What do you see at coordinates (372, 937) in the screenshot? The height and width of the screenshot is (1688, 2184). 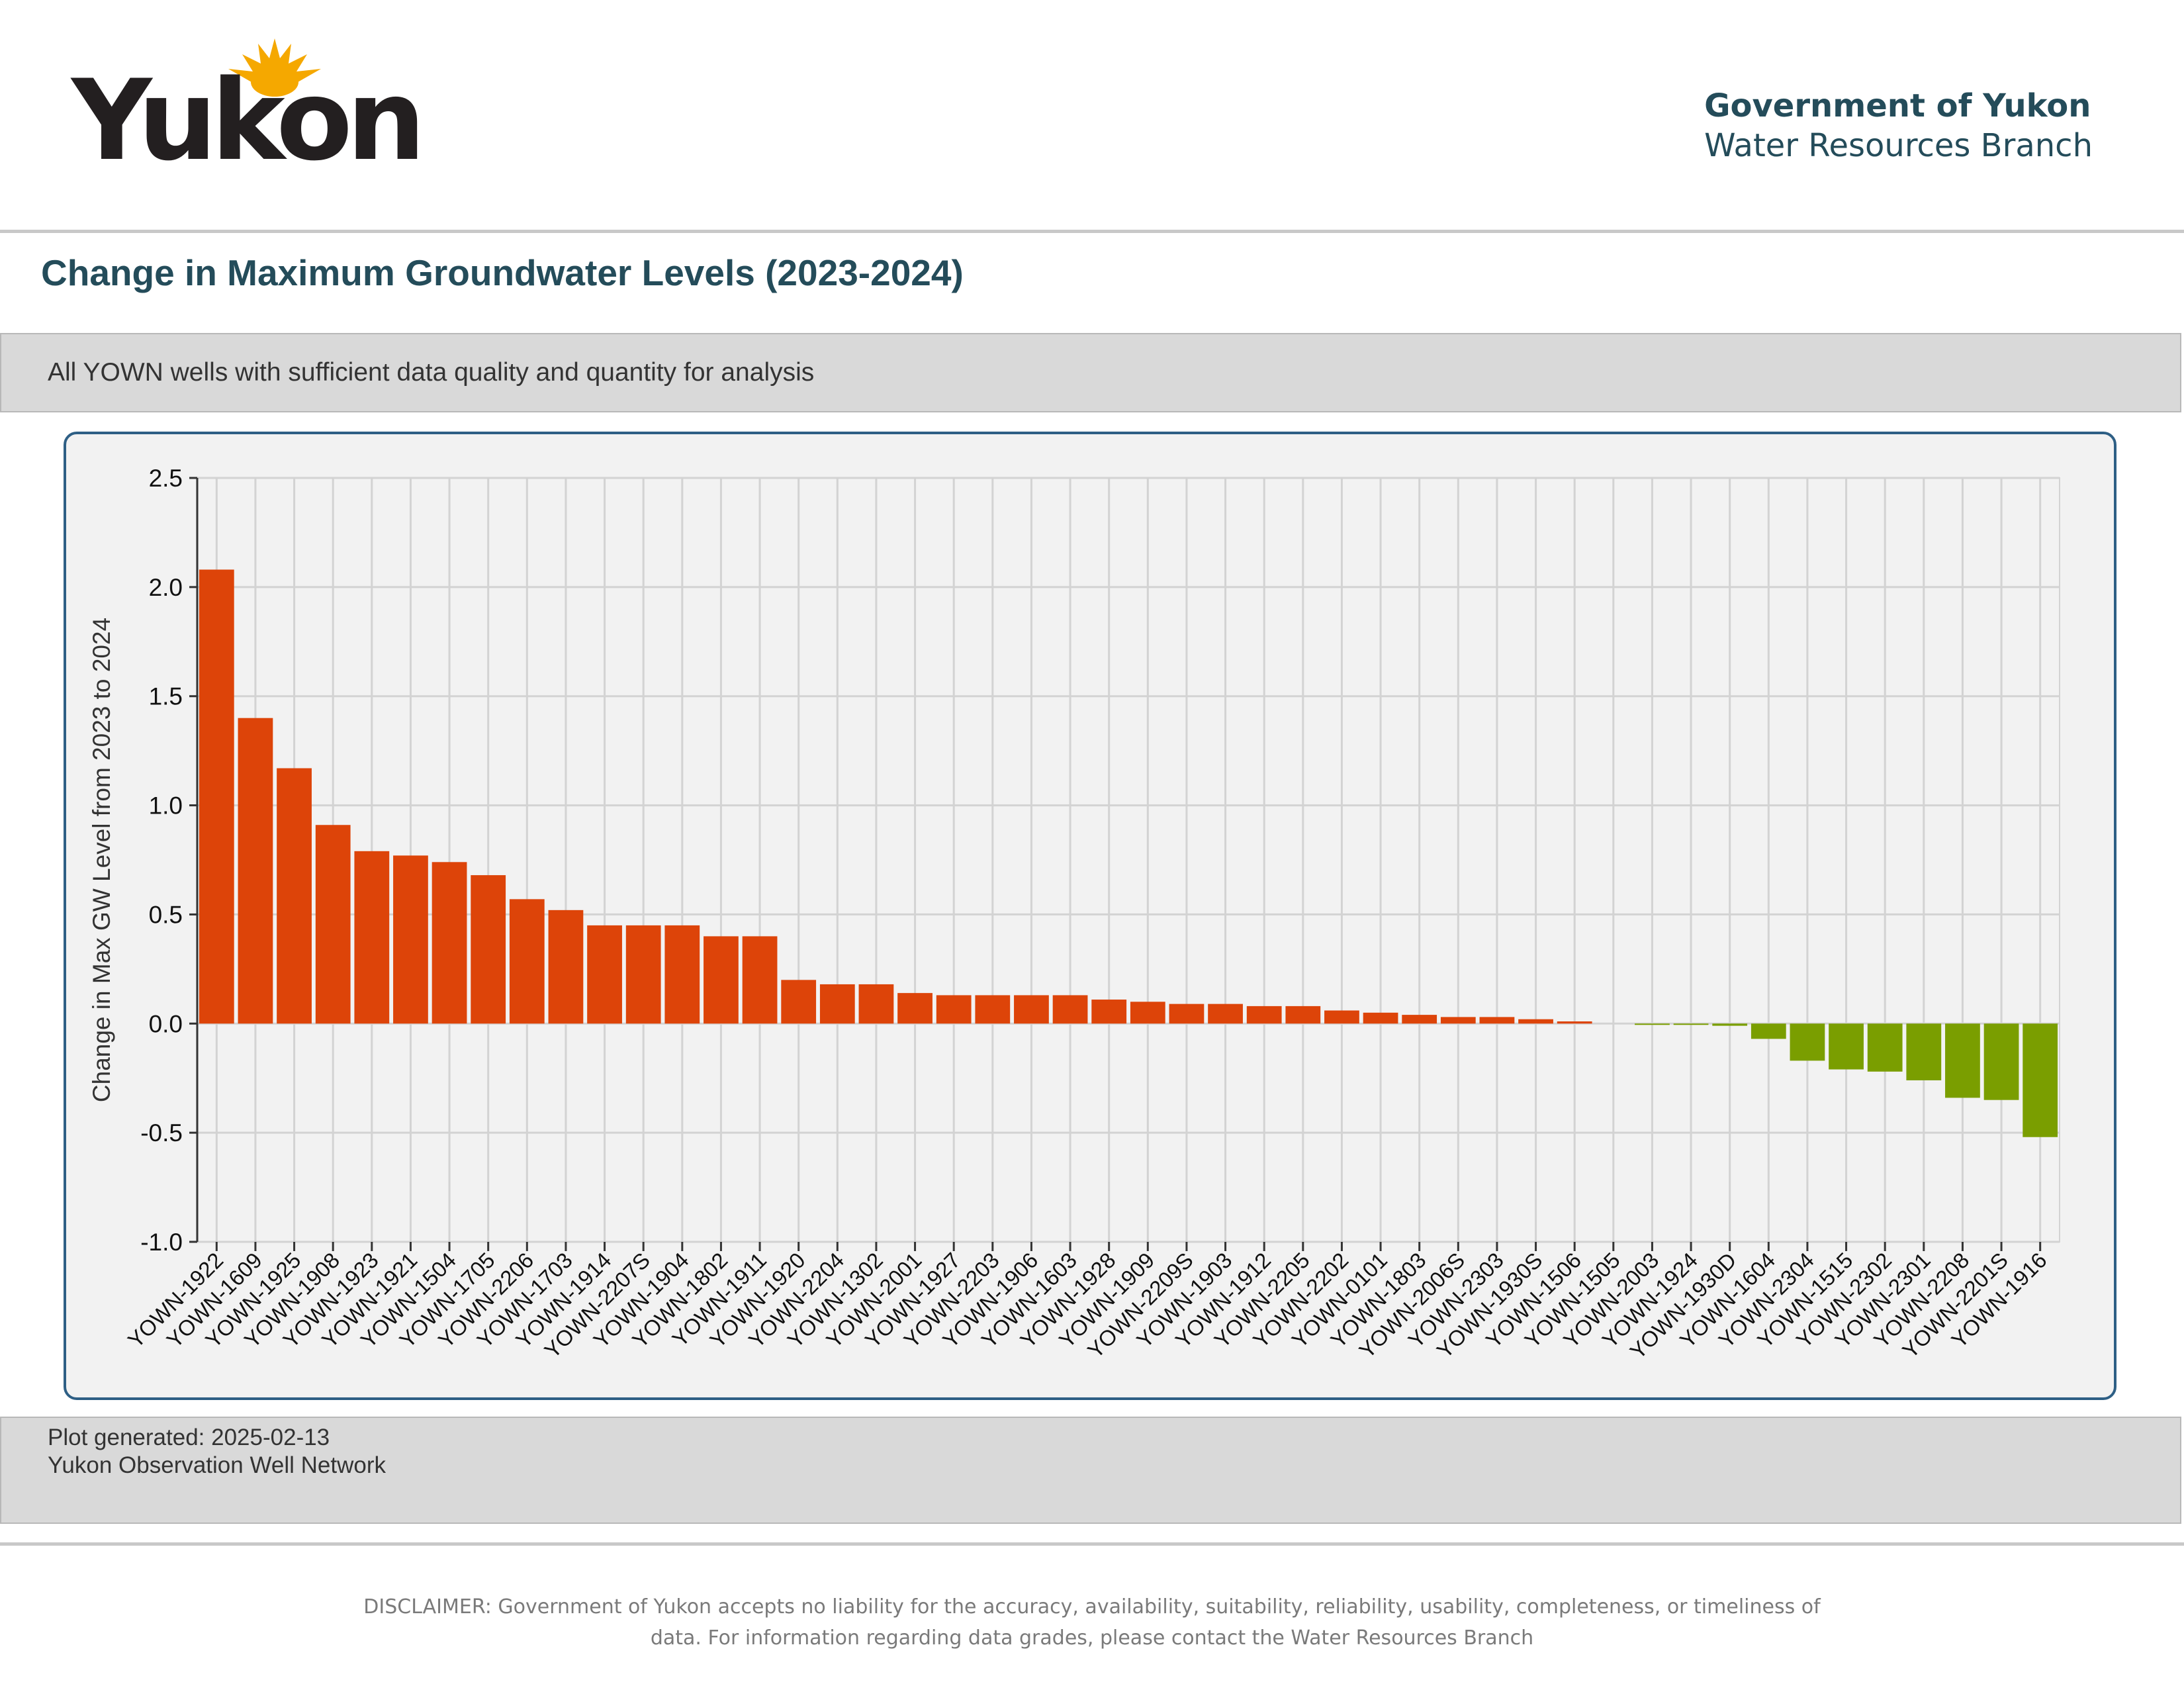 I see `bar-yown-1923` at bounding box center [372, 937].